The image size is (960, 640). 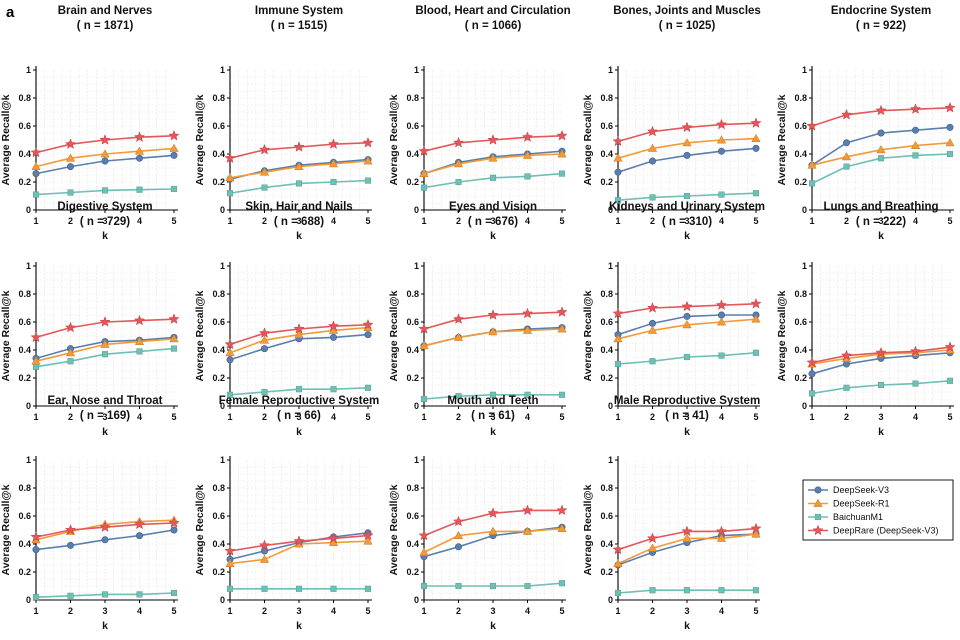 I want to click on legend-item: BaichuanM1, so click(x=845, y=517).